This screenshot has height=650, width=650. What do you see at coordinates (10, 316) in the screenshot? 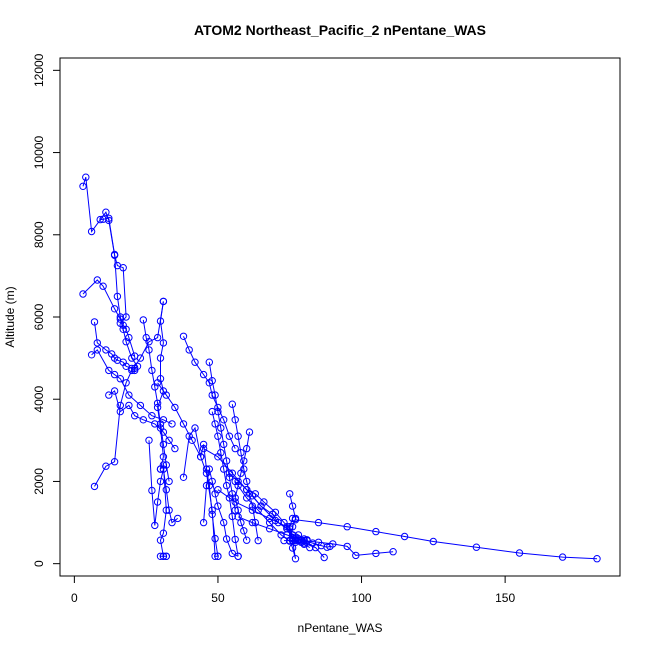
I see `y-axis-label: Altitude (m)` at bounding box center [10, 316].